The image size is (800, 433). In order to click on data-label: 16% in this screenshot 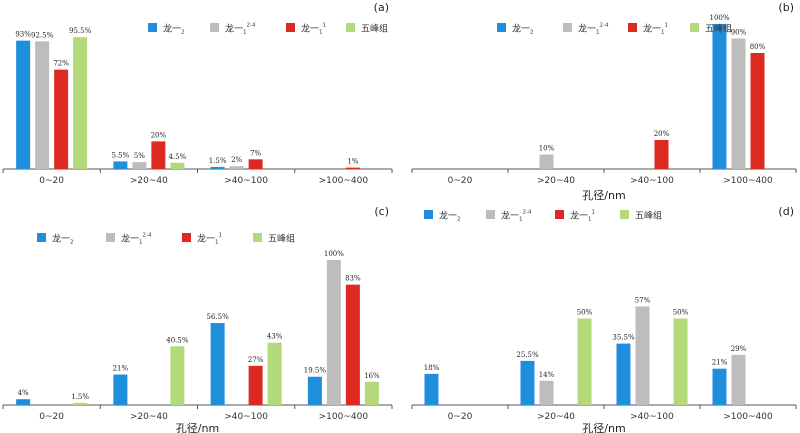, I will do `click(372, 376)`.